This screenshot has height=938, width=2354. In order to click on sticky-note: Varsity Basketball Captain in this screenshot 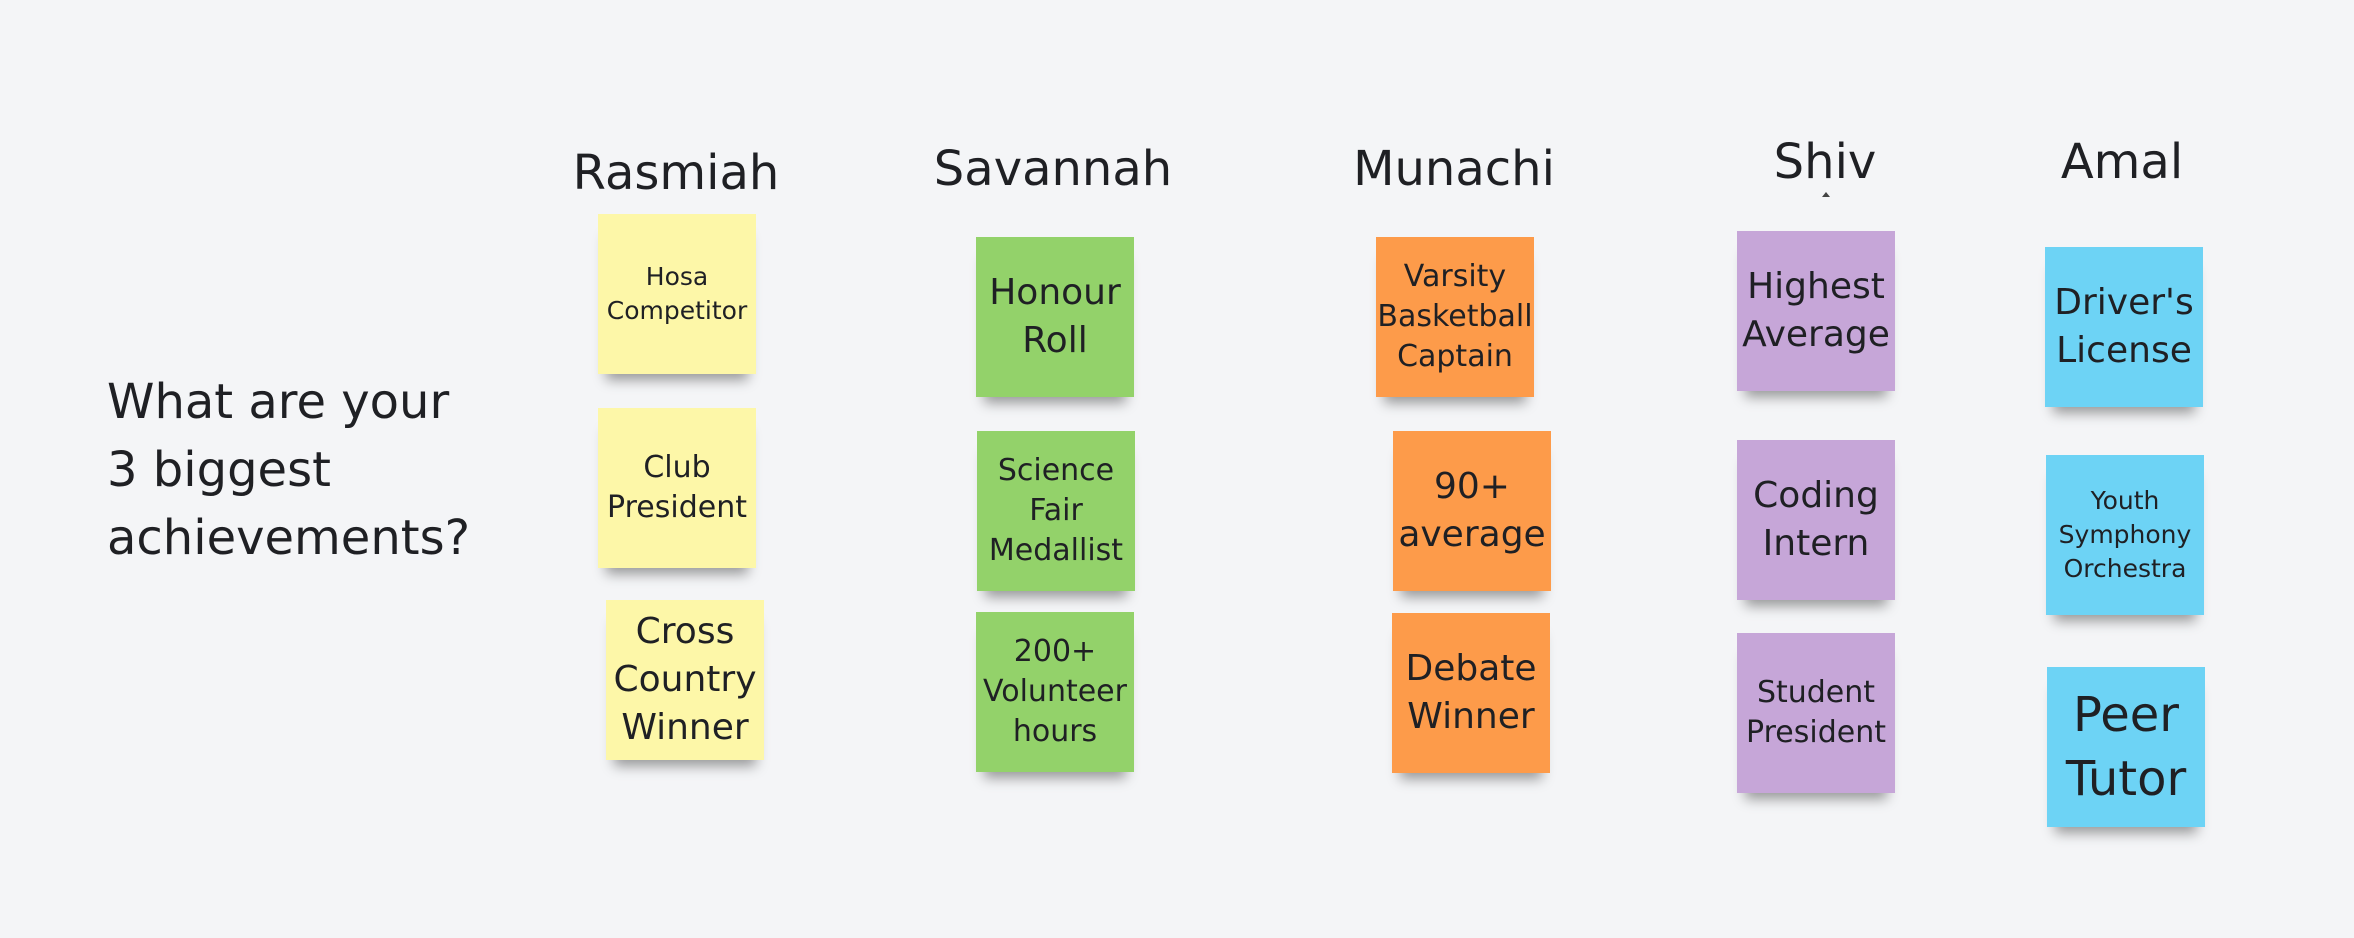, I will do `click(1455, 317)`.